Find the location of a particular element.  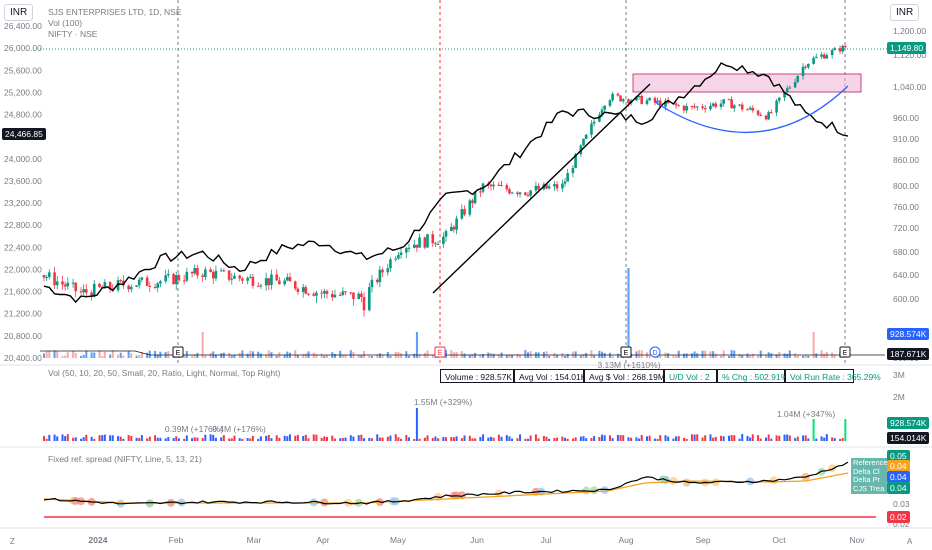

event-markers: E E E D E is located at coordinates (511, 352).